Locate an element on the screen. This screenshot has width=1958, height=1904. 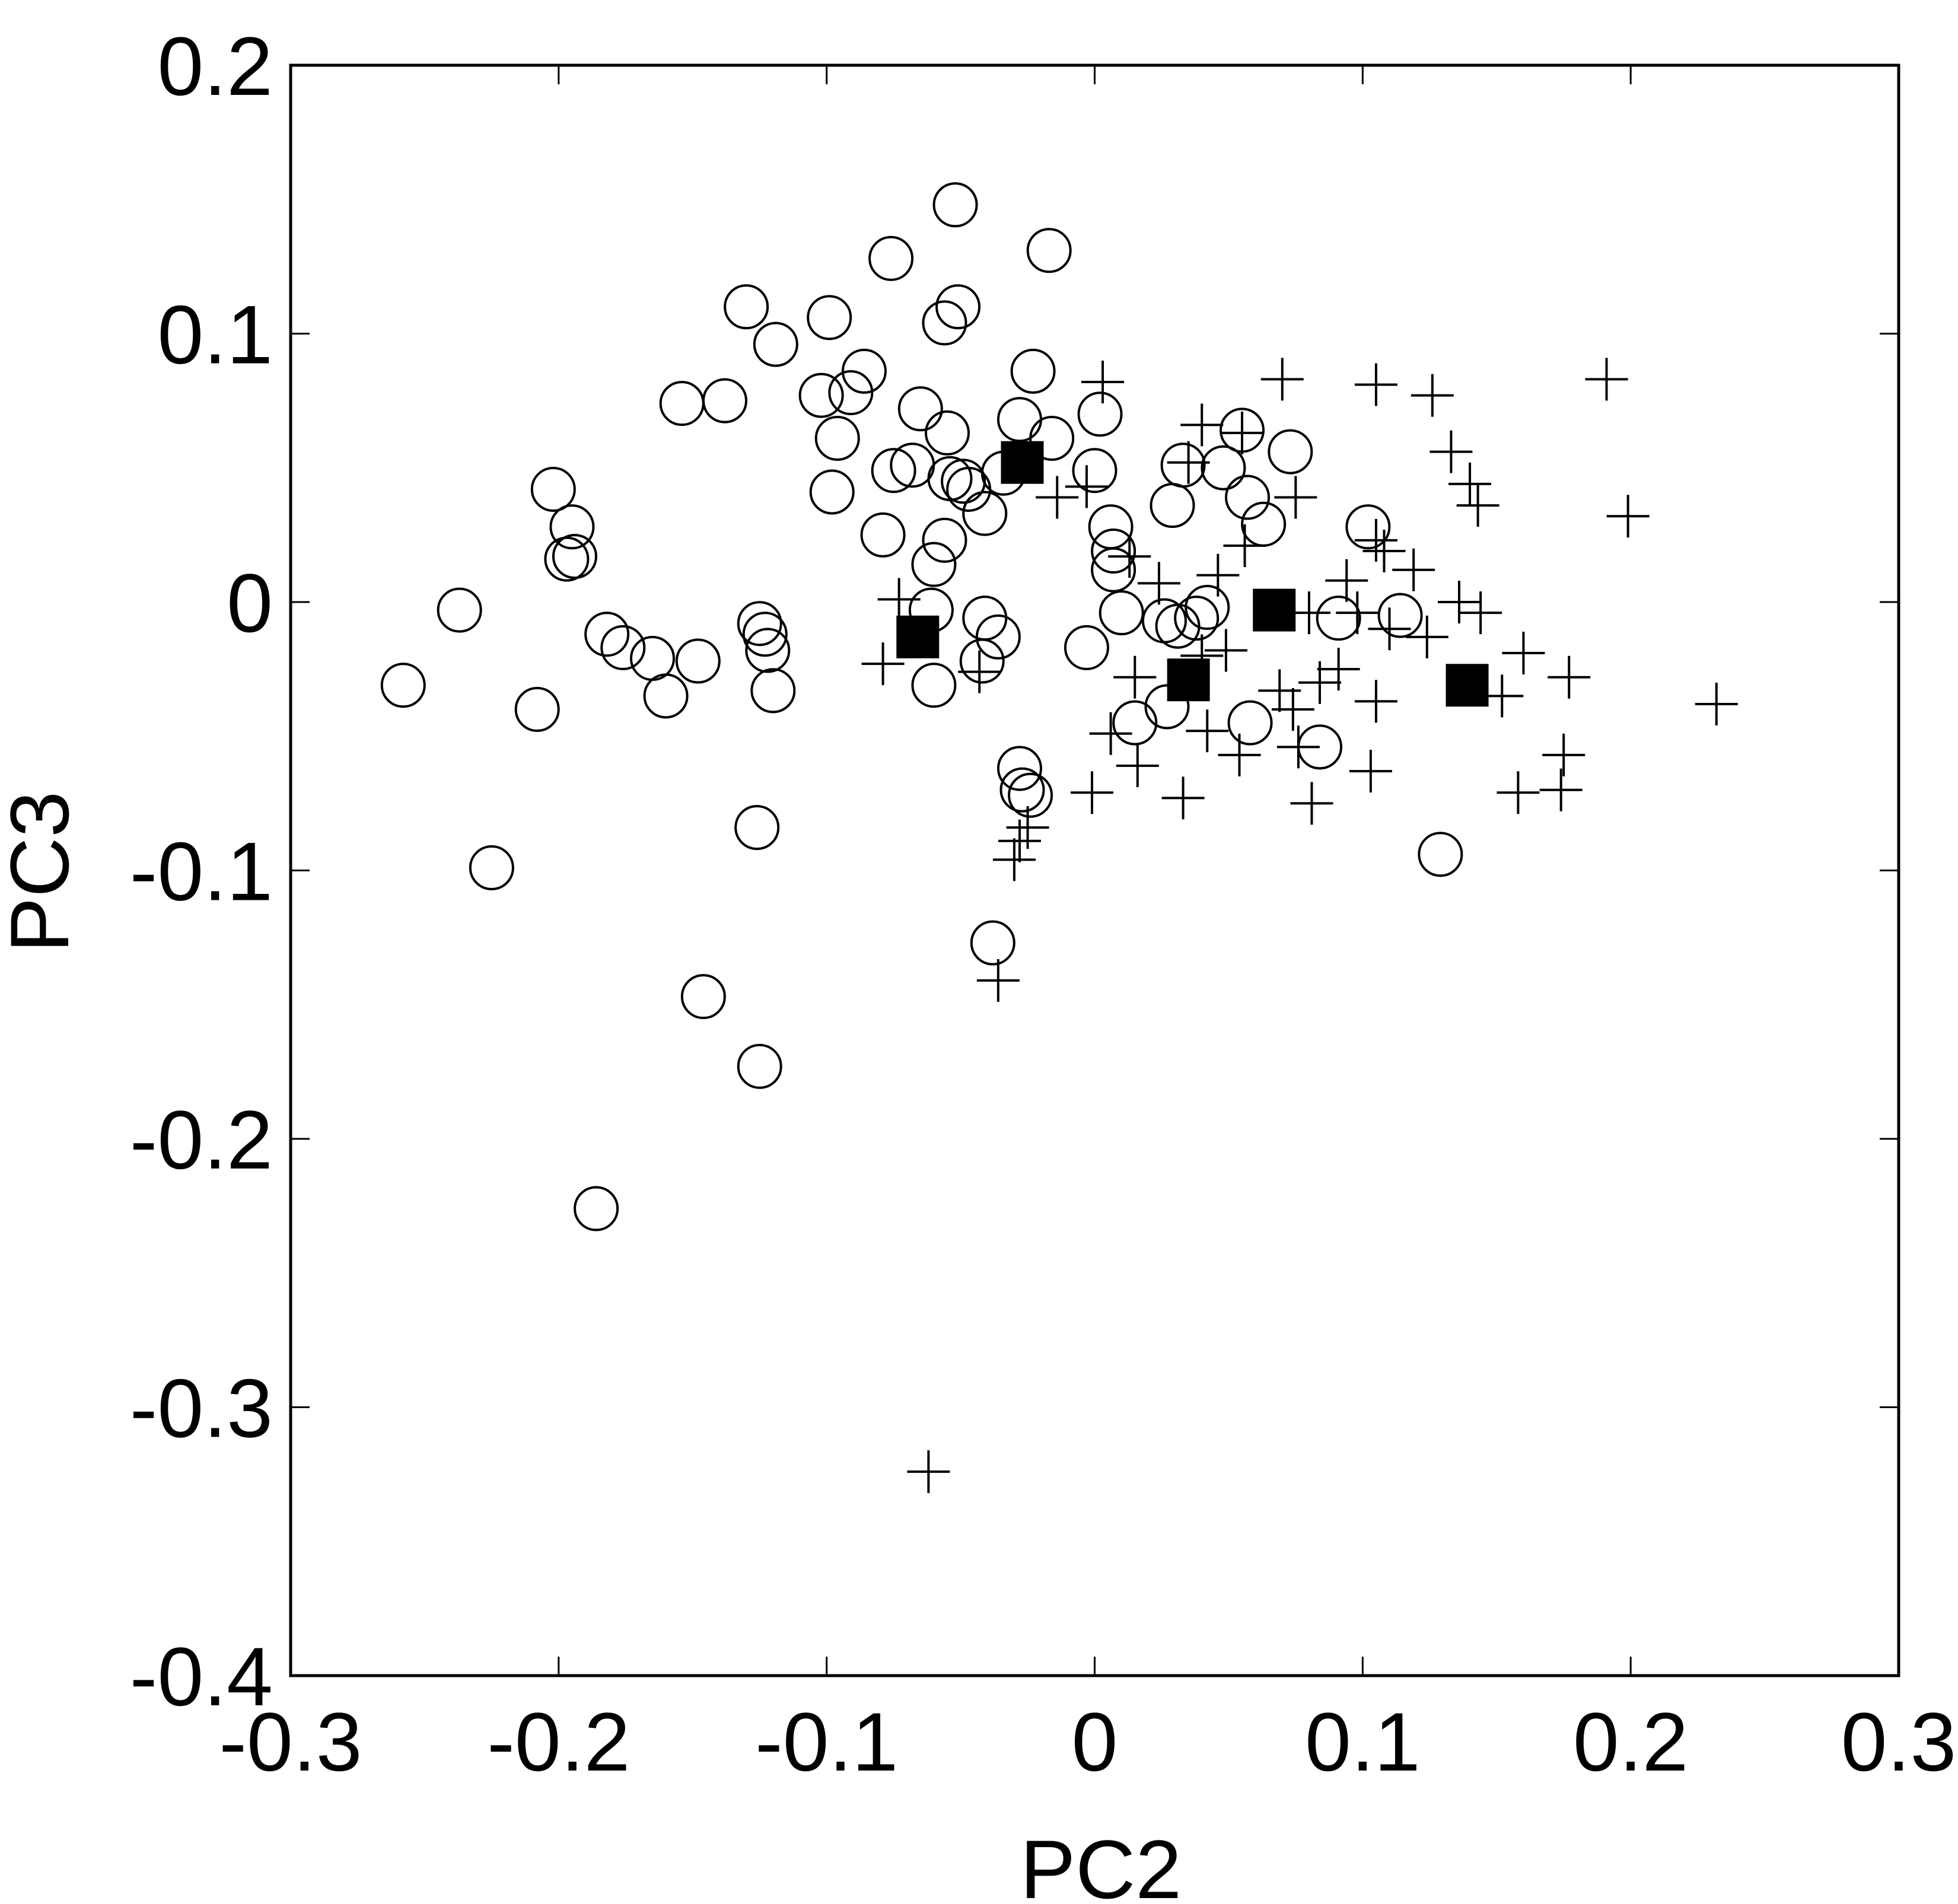
y-tick-label: -0.3 is located at coordinates (201, 1408).